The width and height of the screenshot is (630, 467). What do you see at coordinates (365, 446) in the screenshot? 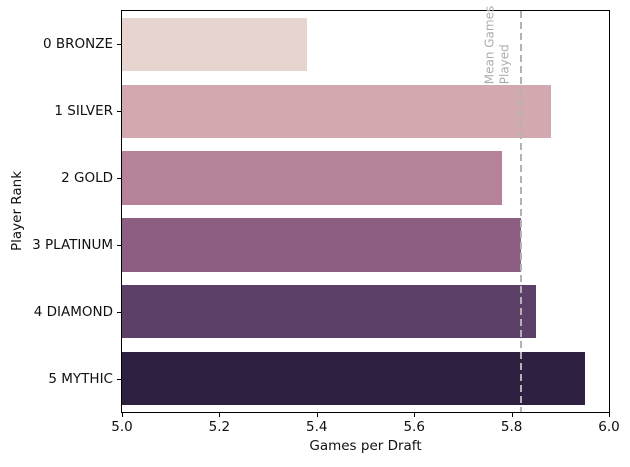
I see `x-axis-label: Games per Draft` at bounding box center [365, 446].